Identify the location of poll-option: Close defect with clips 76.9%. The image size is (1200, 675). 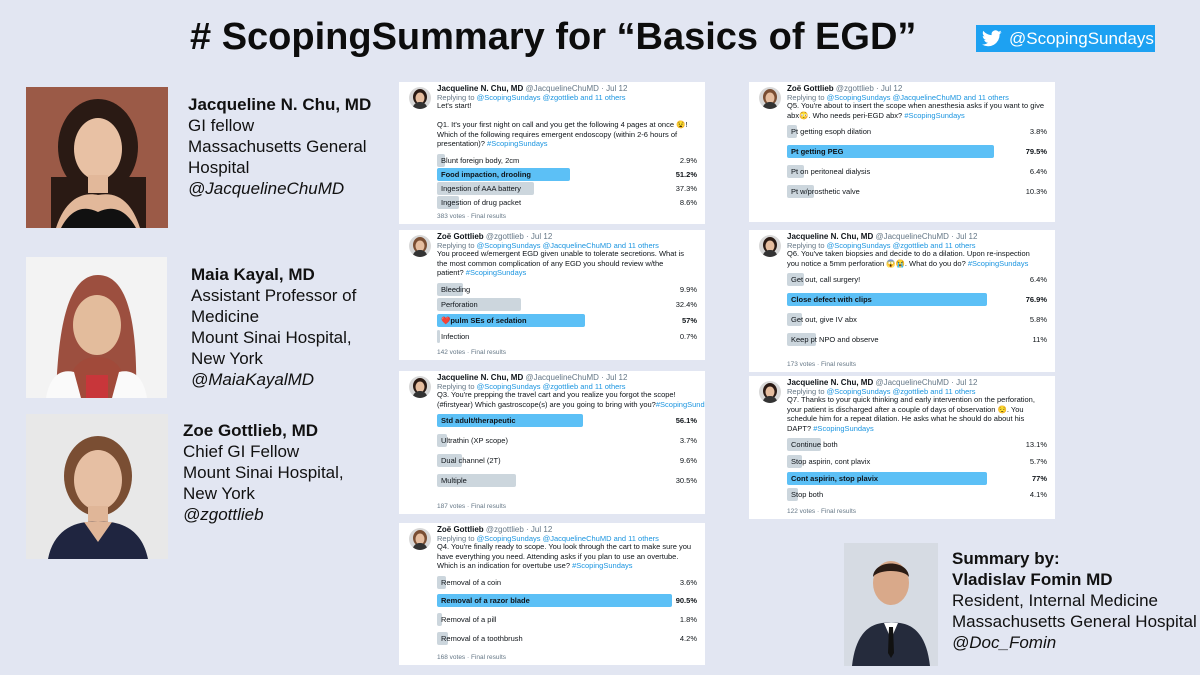
(917, 299).